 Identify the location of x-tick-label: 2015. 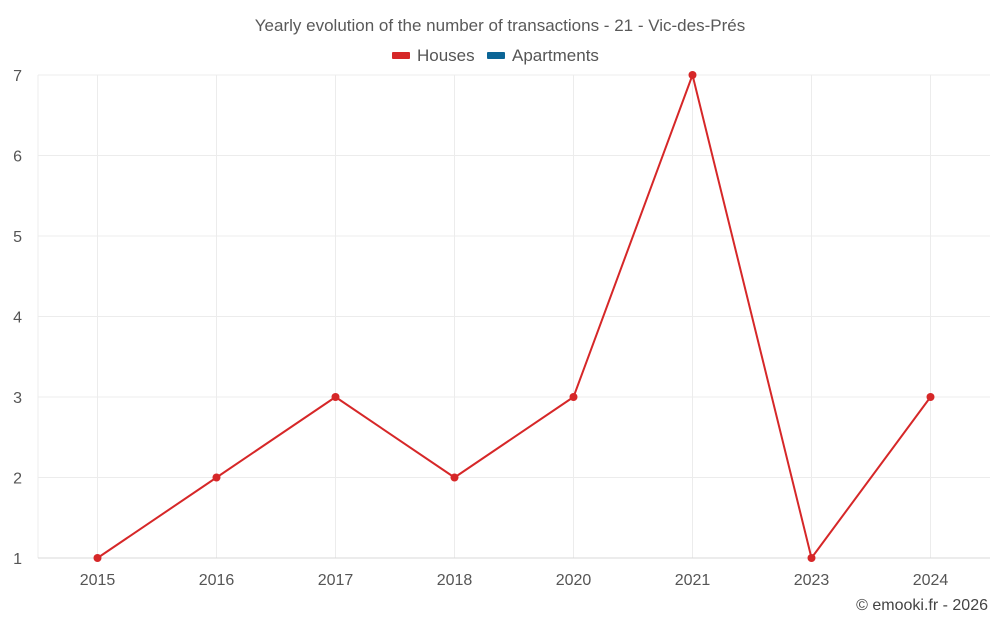
(98, 580).